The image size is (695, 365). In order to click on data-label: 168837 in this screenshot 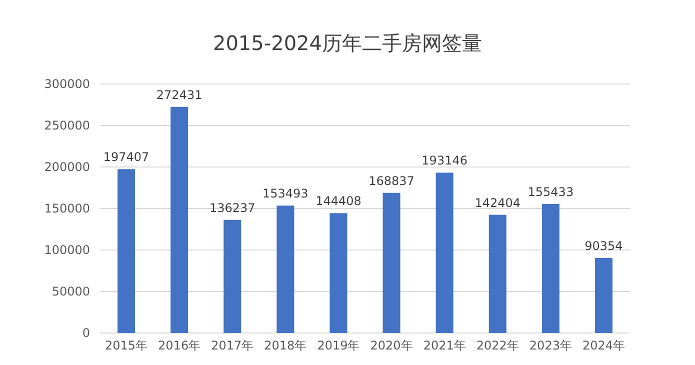, I will do `click(391, 181)`.